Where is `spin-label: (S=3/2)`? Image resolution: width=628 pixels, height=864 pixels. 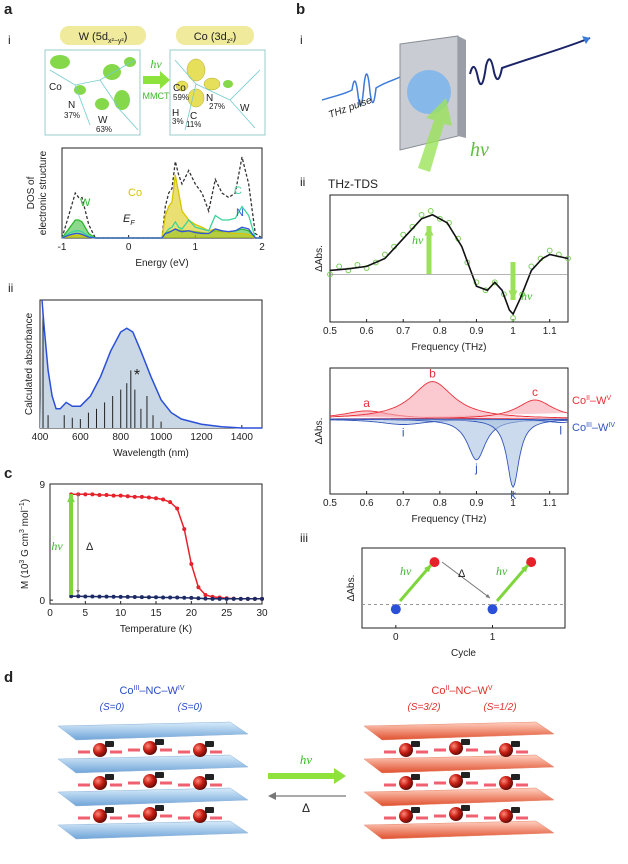 spin-label: (S=3/2) is located at coordinates (423, 707).